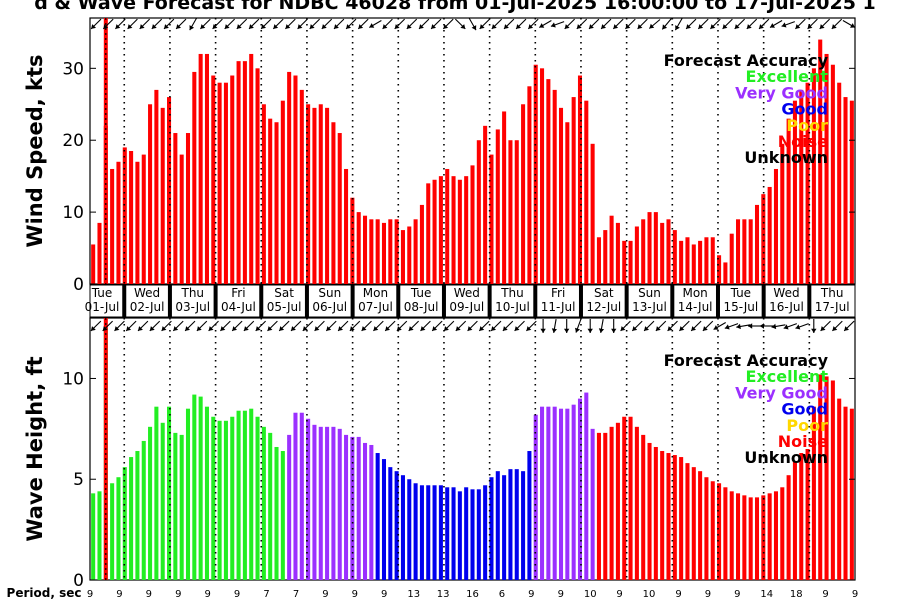  I want to click on period-value: 7, so click(266, 594).